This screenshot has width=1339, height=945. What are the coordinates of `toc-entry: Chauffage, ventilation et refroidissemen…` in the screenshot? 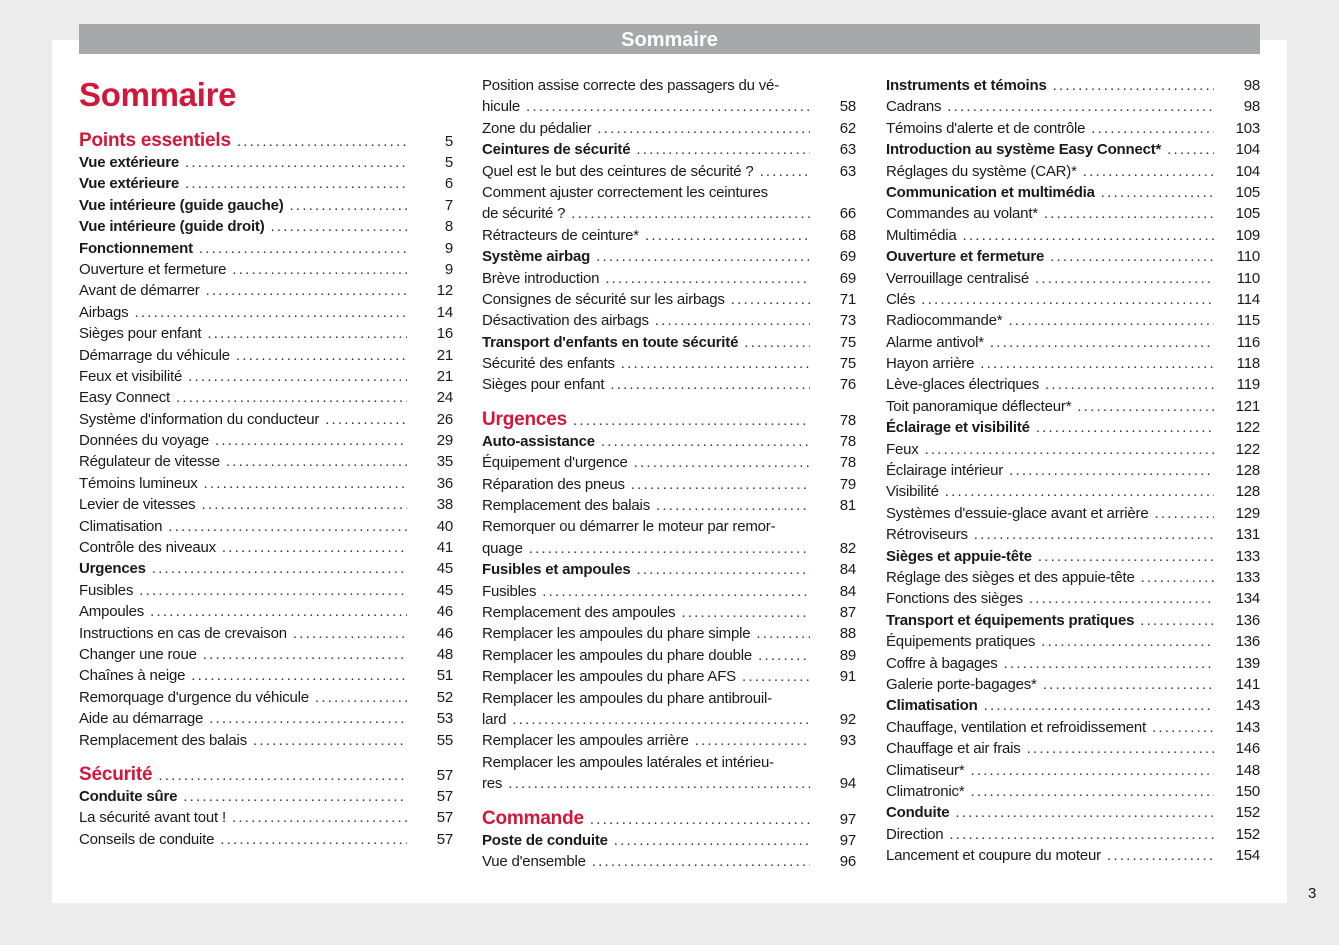 It's located at (1073, 729).